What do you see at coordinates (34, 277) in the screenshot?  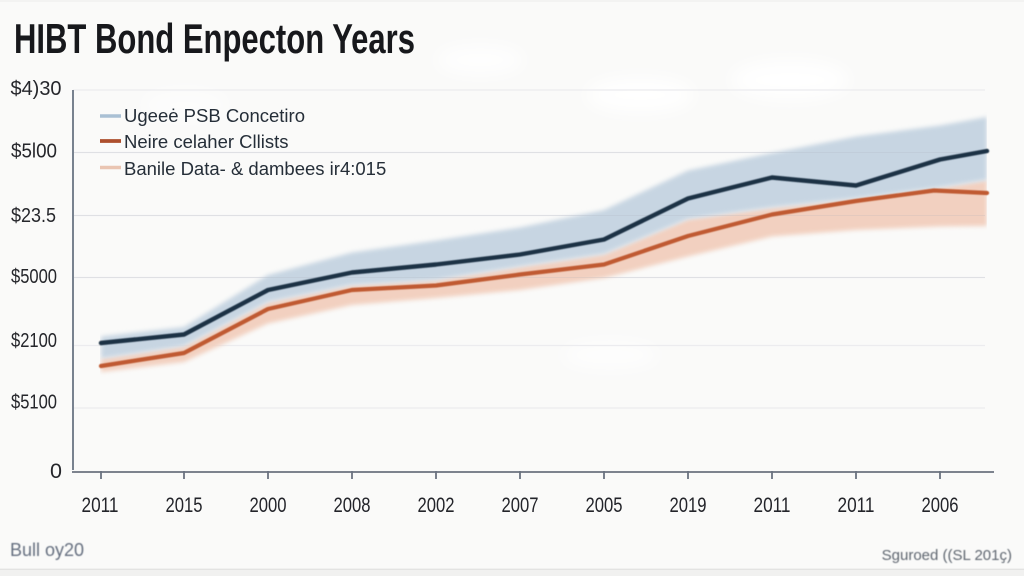 I see `svg-text: $5000` at bounding box center [34, 277].